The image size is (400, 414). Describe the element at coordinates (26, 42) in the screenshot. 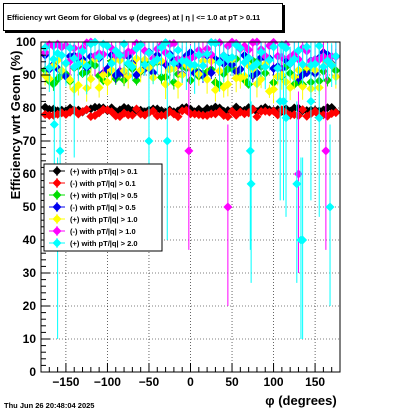

I see `y-tick-label: 100` at that location.